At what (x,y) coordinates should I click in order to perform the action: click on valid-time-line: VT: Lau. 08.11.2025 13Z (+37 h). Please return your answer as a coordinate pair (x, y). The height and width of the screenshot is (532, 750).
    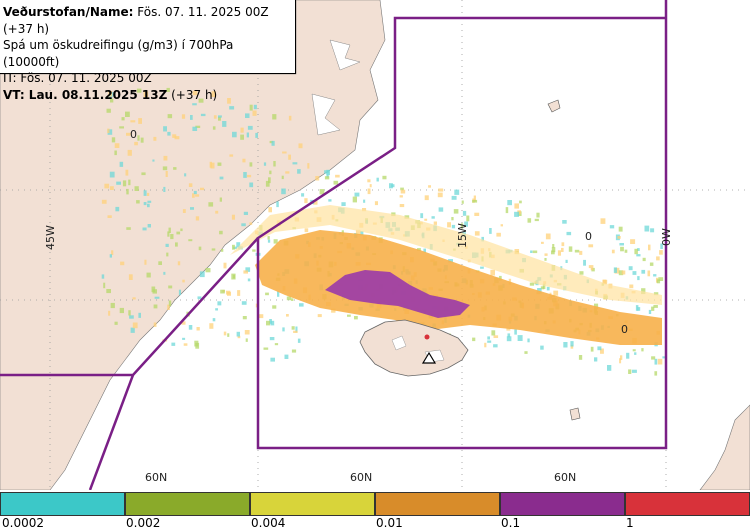
    Looking at the image, I should click on (147, 95).